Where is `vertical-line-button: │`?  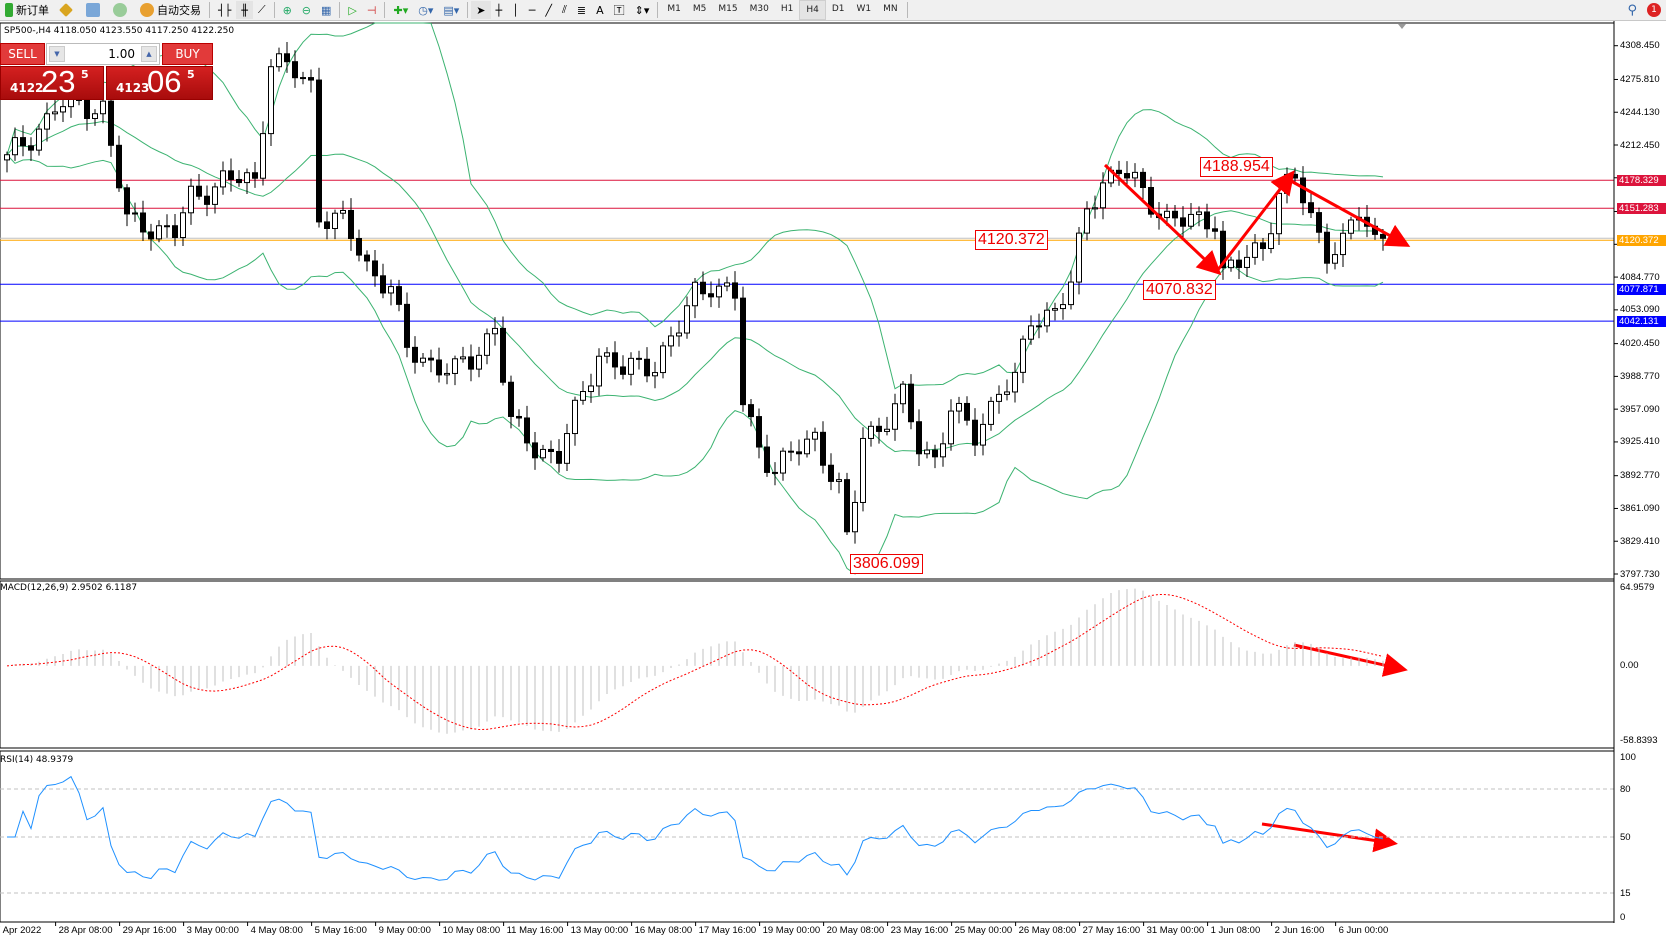 vertical-line-button: │ is located at coordinates (515, 10).